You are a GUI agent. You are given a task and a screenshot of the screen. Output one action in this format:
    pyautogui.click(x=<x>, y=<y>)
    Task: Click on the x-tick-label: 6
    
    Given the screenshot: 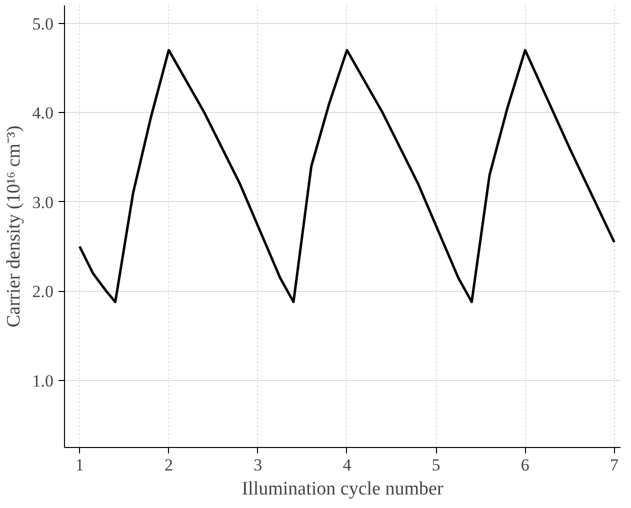 What is the action you would take?
    pyautogui.click(x=525, y=465)
    